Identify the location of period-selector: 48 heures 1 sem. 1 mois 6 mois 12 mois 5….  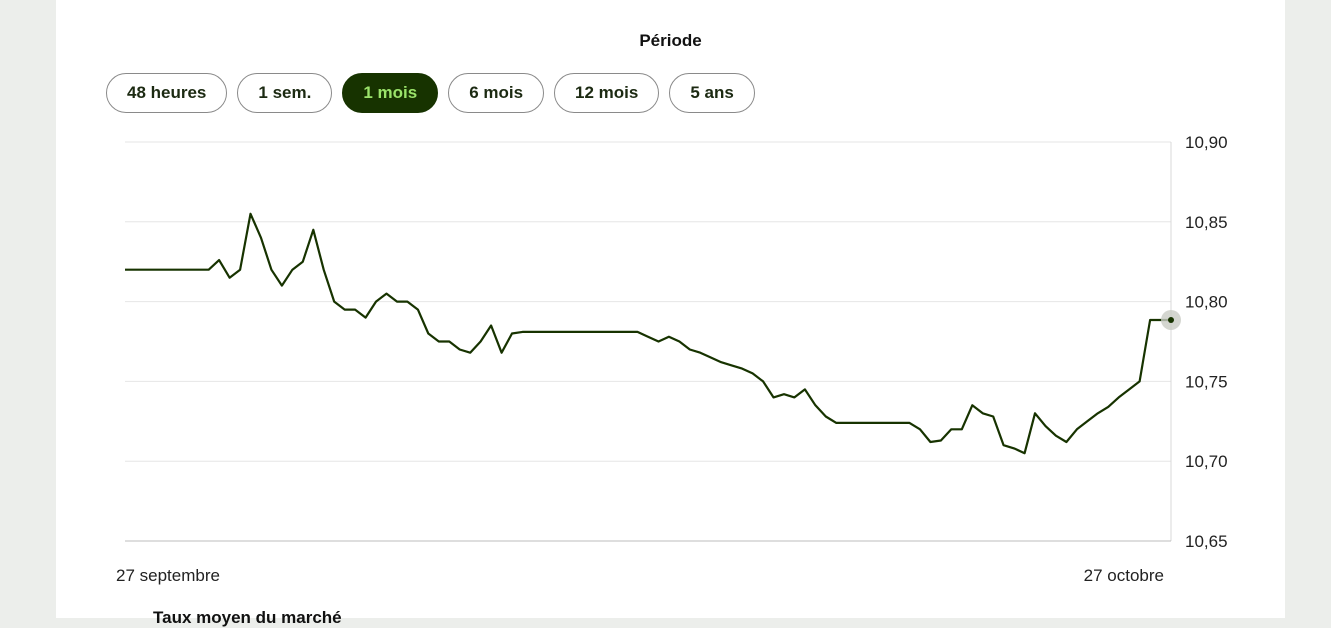
(430, 93).